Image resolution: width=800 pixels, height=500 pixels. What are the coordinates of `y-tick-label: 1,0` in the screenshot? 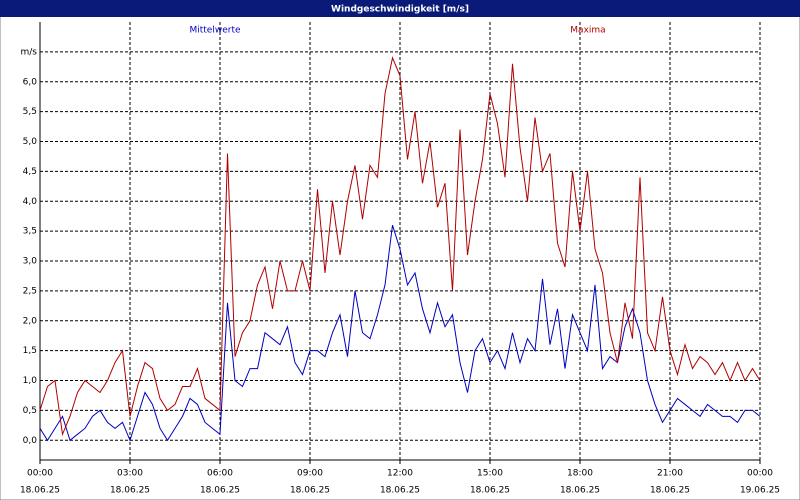 It's located at (30, 381).